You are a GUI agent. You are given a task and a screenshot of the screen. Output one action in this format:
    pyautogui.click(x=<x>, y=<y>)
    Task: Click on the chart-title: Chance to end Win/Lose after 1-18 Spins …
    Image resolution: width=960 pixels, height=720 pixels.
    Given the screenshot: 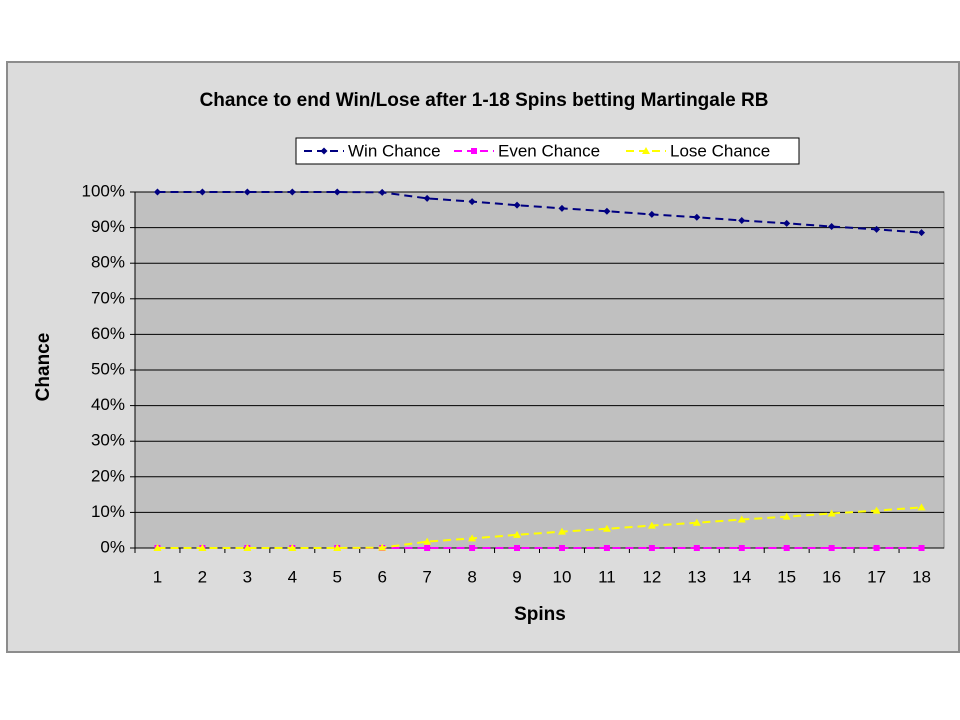 What is the action you would take?
    pyautogui.click(x=484, y=100)
    